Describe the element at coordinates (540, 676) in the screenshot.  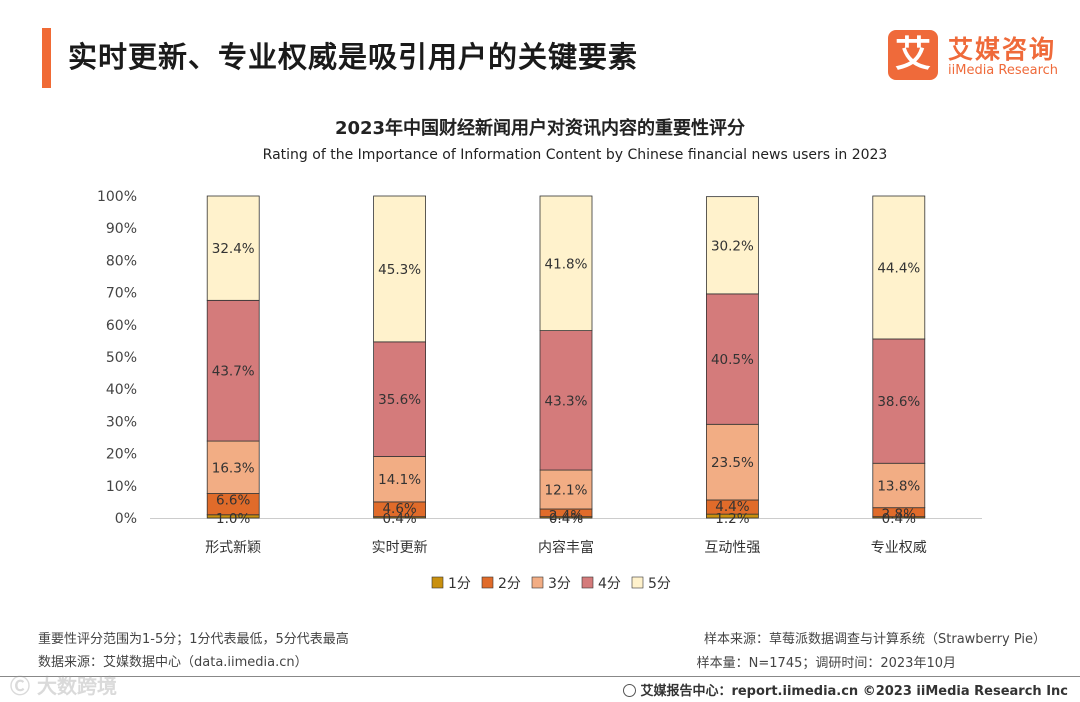
I see `footer-divider` at that location.